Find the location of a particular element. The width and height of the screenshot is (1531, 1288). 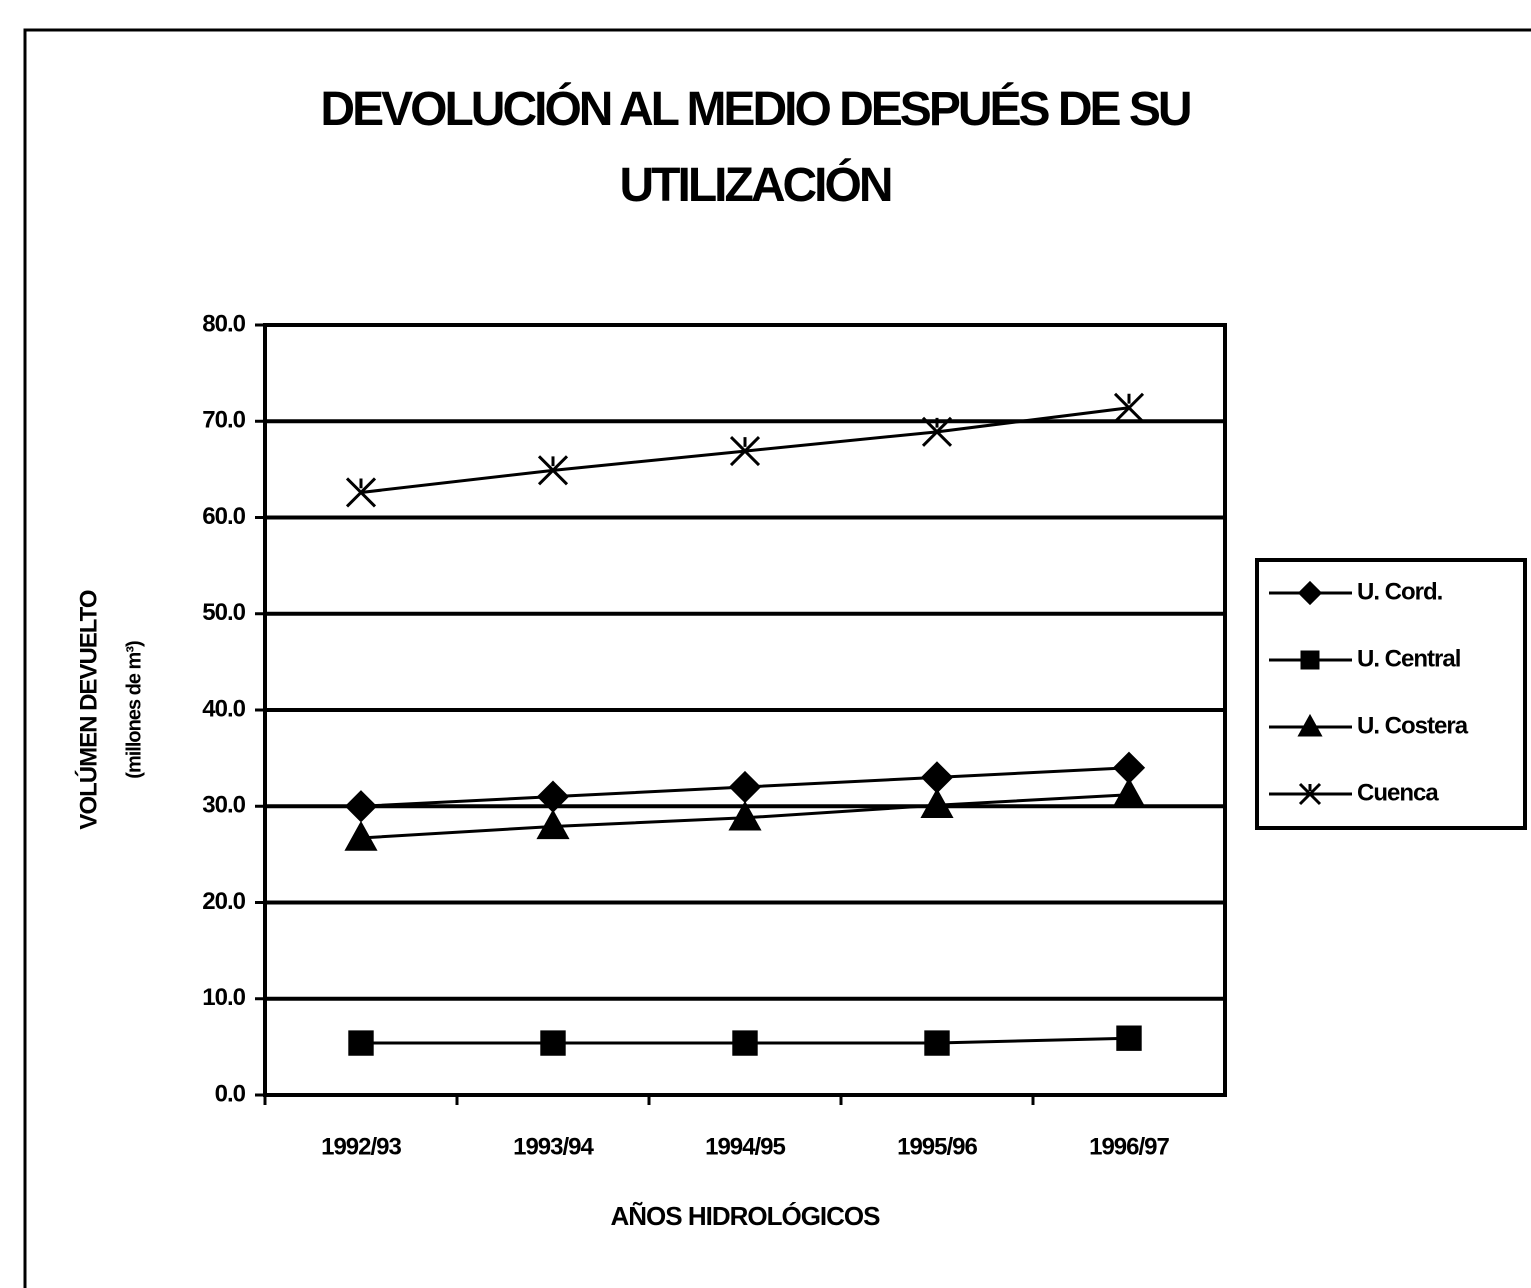

legend-label: U. Costera is located at coordinates (1413, 725).